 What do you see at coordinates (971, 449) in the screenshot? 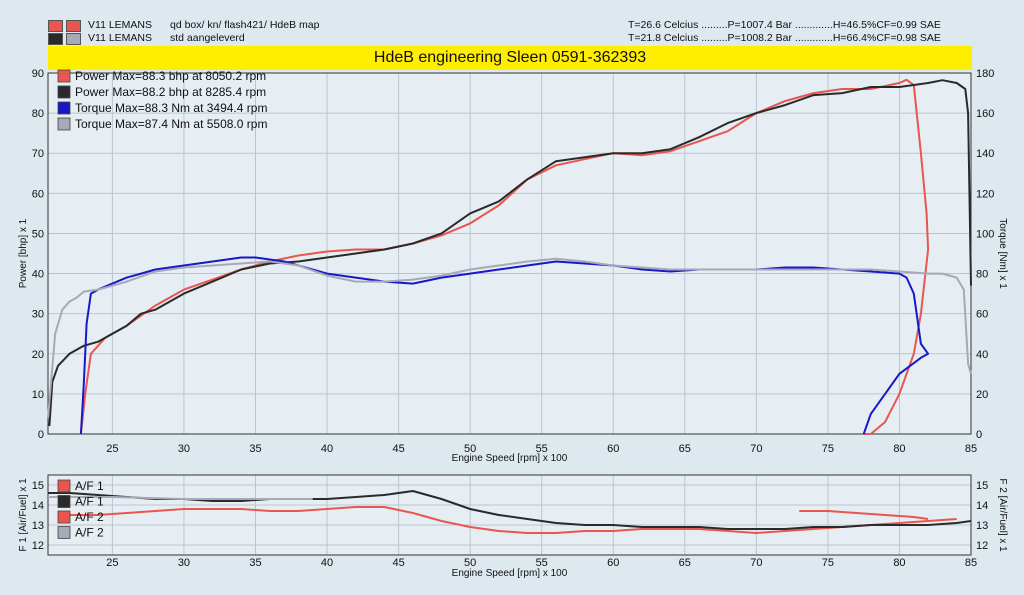
I see `x-tick-label-0-12: 85` at bounding box center [971, 449].